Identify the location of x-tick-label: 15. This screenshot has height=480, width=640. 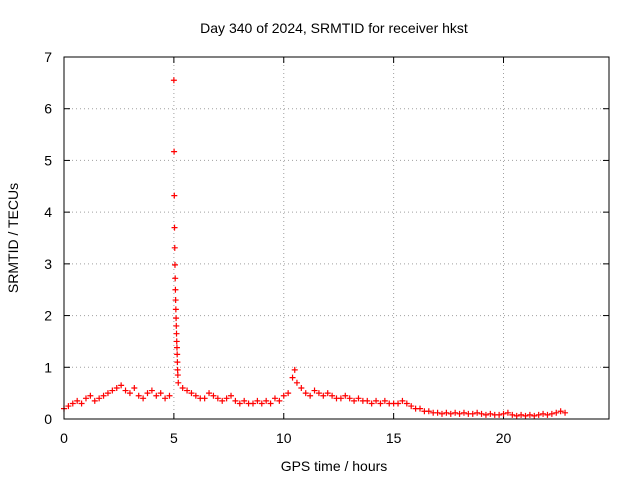
(394, 438).